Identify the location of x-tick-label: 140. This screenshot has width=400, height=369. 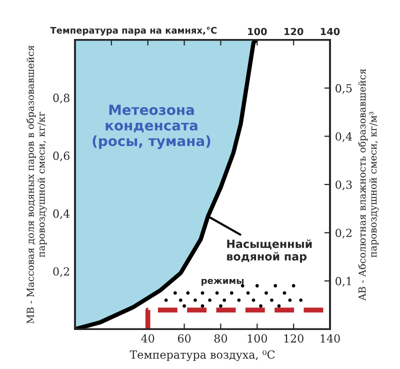
(330, 338).